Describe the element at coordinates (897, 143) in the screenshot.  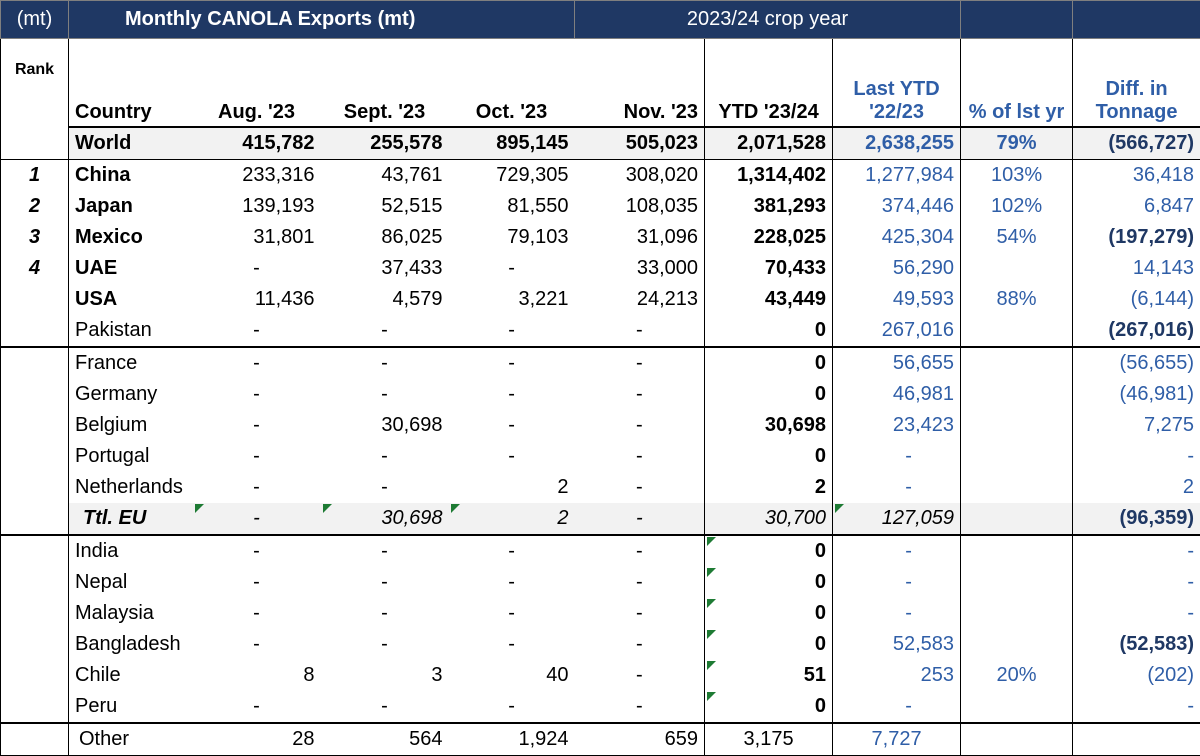
I see `last-ytd-cell: 2,638,255` at that location.